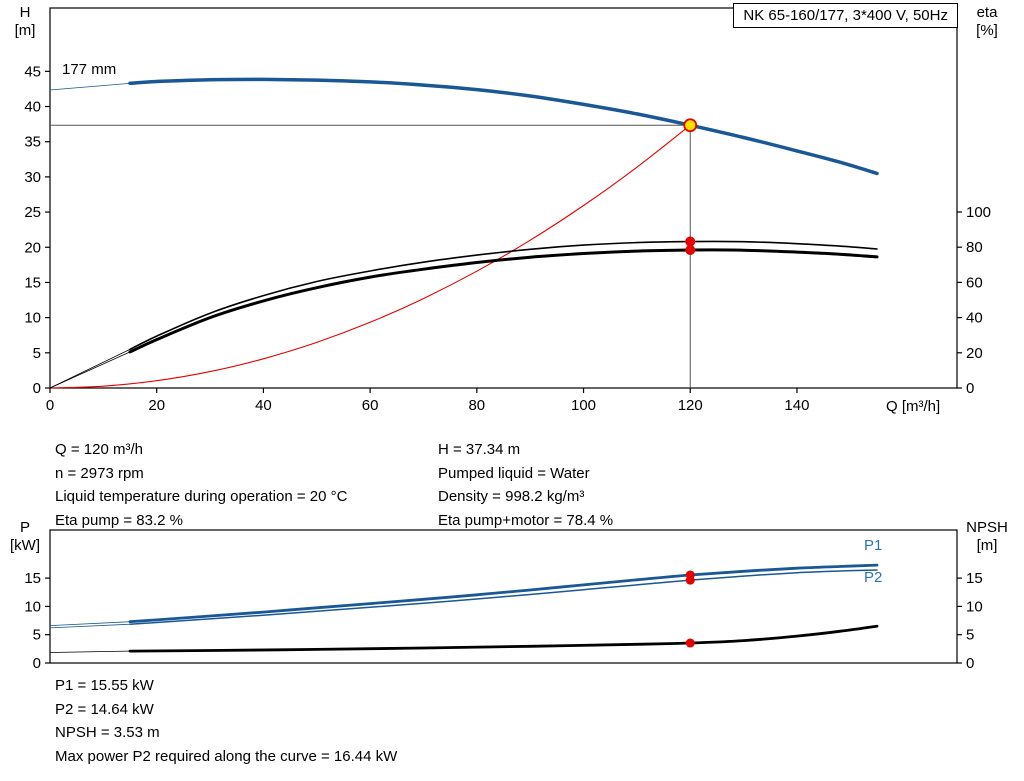  I want to click on y-axis-label-npsh-unit: [m], so click(987, 545).